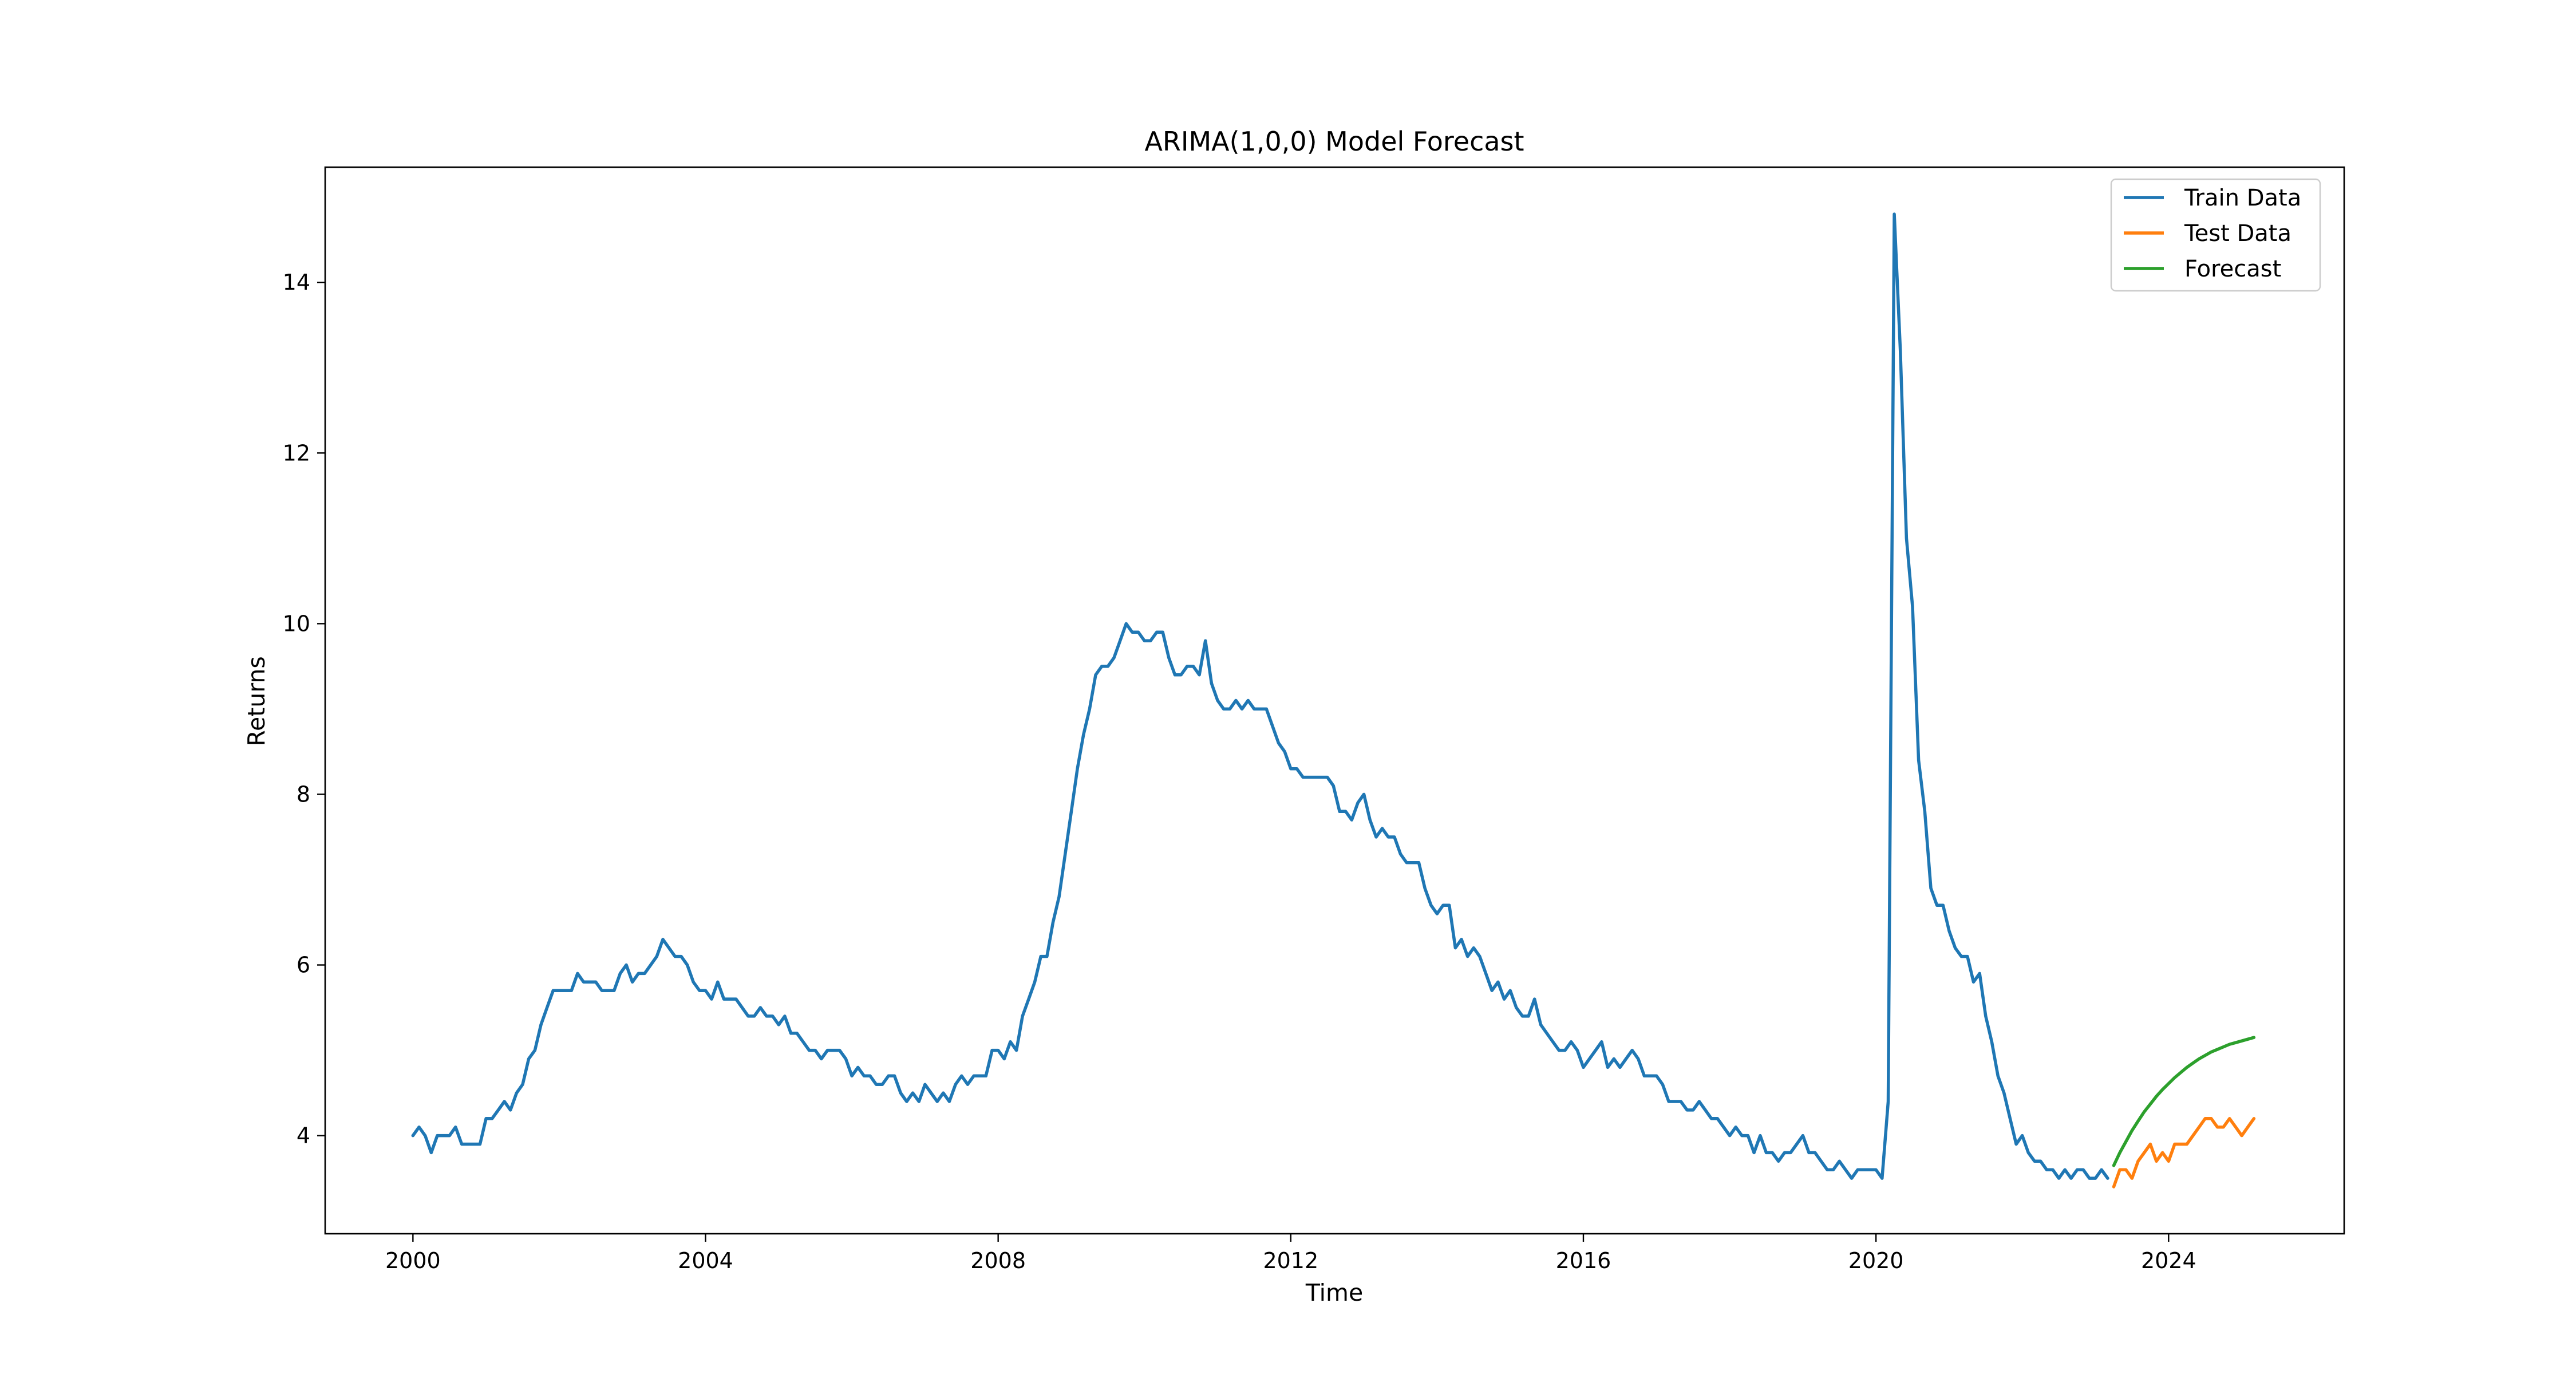 Image resolution: width=2576 pixels, height=1374 pixels. Describe the element at coordinates (1334, 141) in the screenshot. I see `chart-title: ARIMA(1,0,0) Model Forecast` at that location.